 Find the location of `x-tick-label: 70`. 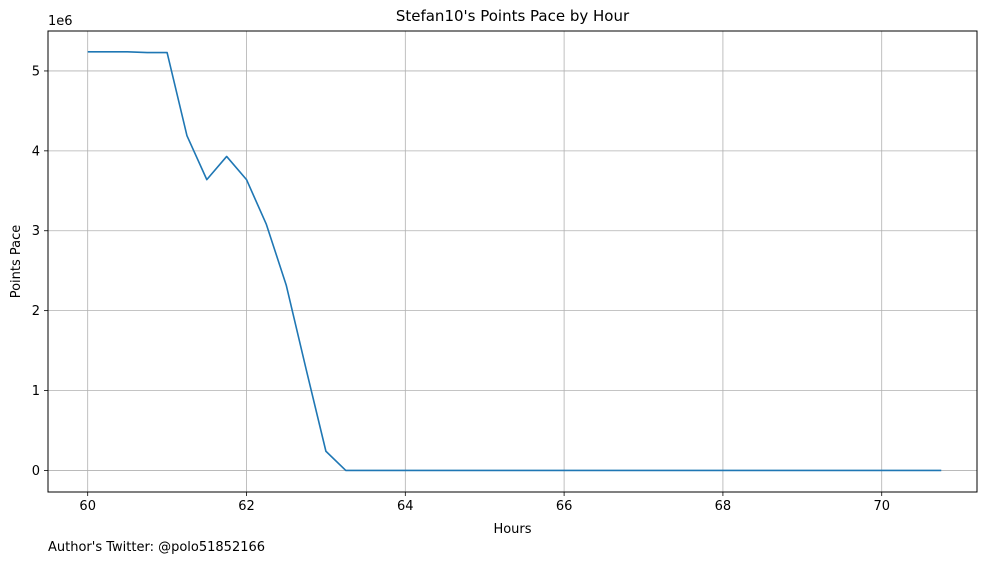

x-tick-label: 70 is located at coordinates (881, 506).